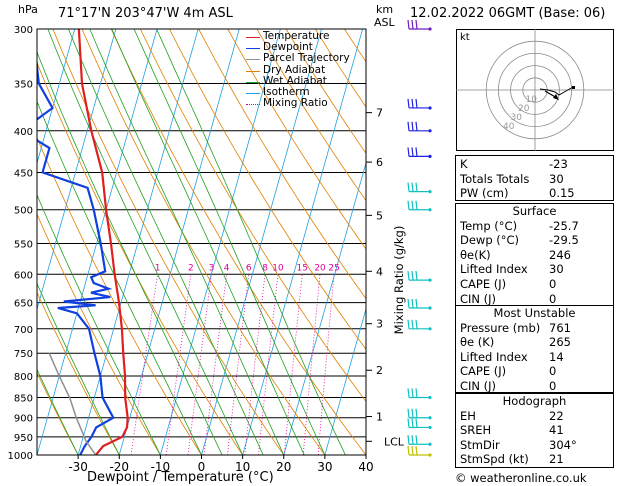  What do you see at coordinates (333, 268) in the screenshot?
I see `mixing-ratio-label: 25` at bounding box center [333, 268].